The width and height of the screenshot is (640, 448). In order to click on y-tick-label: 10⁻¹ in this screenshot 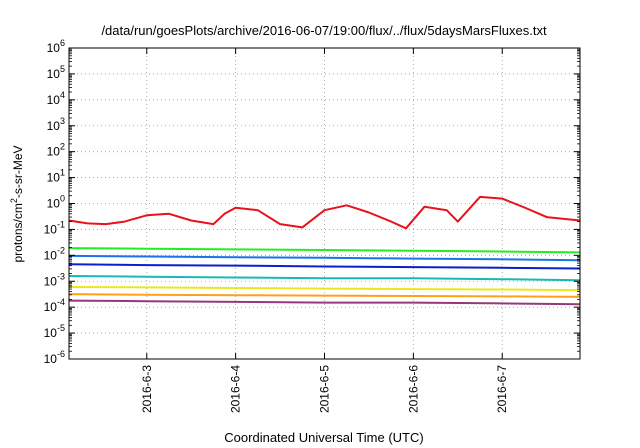, I will do `click(54, 227)`.